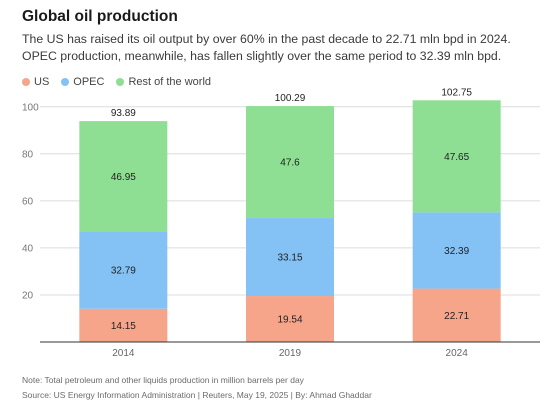  I want to click on legend-swatch-us, so click(26, 82).